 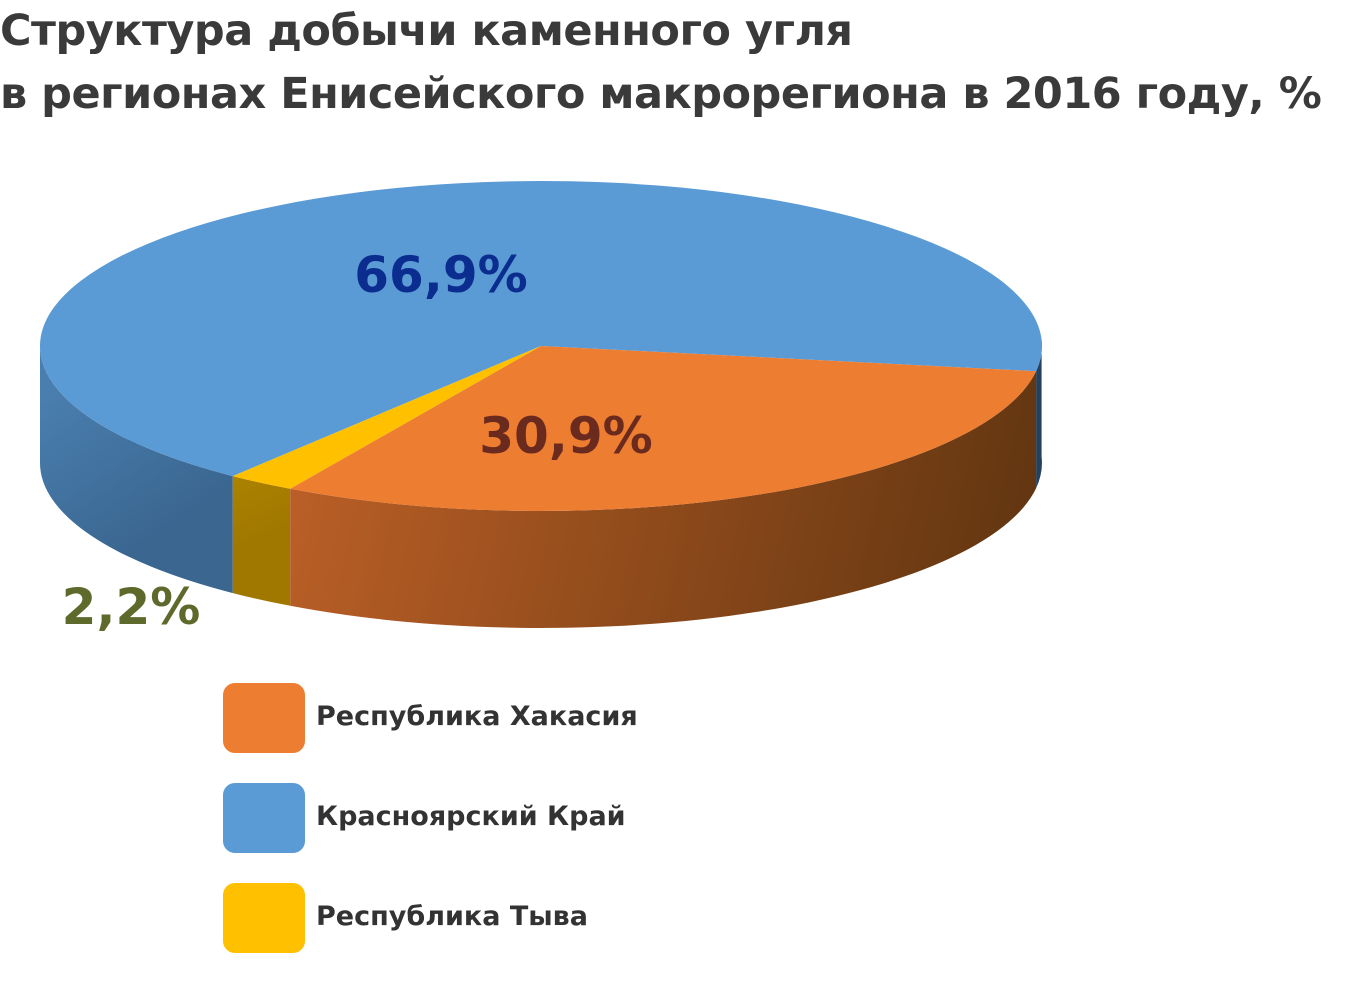 I want to click on legend-swatch-krasnoyarsk, so click(x=264, y=818).